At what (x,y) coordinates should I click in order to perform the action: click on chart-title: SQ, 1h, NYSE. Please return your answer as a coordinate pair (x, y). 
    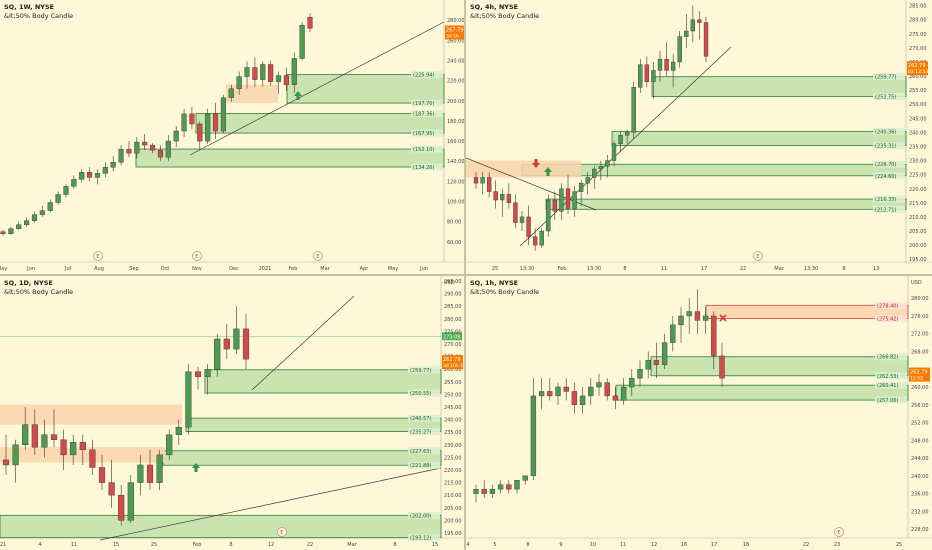
    Looking at the image, I should click on (494, 283).